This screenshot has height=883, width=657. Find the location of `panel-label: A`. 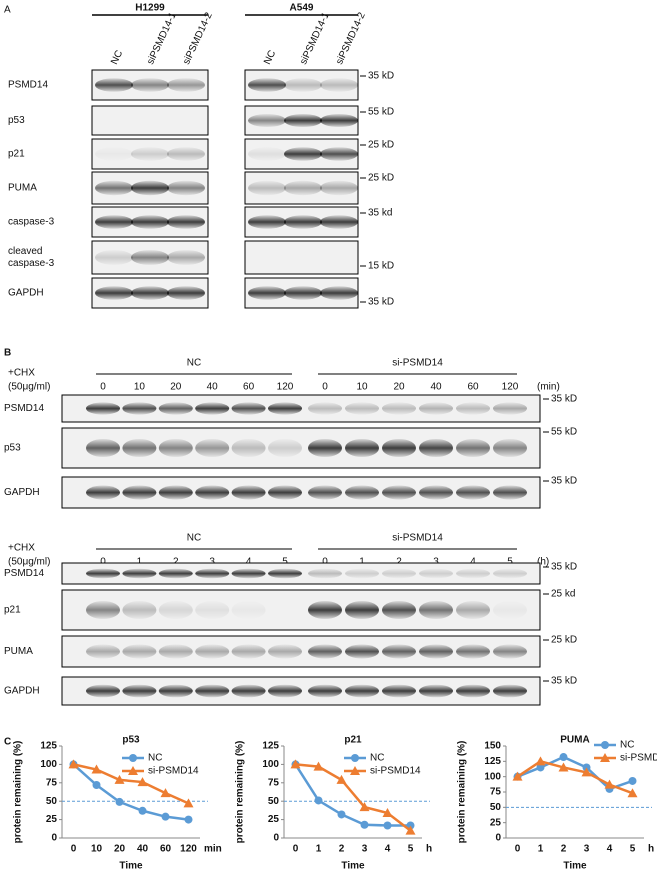

panel-label: A is located at coordinates (7, 10).